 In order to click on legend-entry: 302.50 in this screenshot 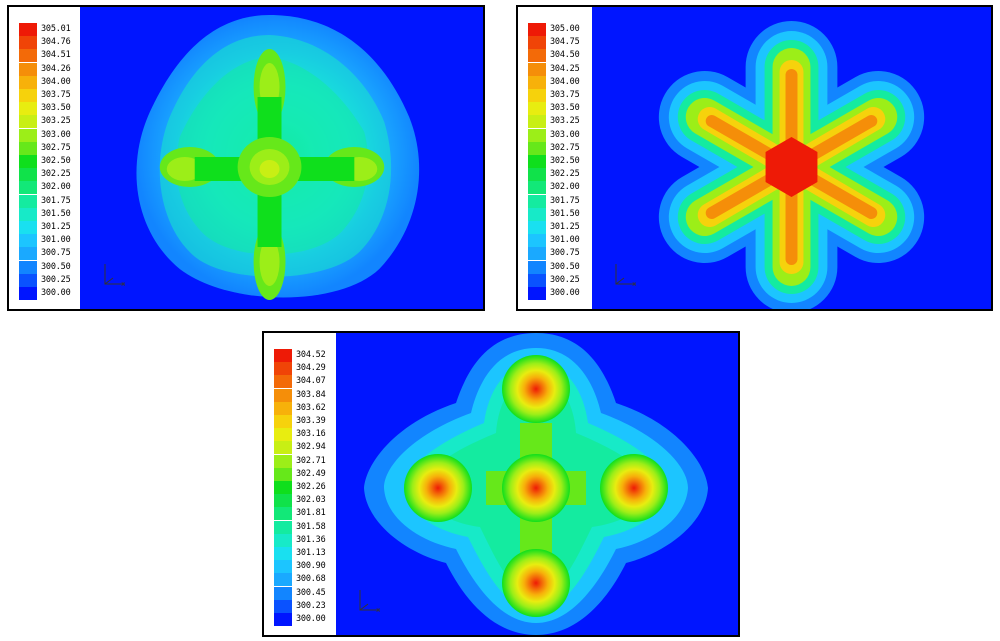, I will do `click(45, 161)`.